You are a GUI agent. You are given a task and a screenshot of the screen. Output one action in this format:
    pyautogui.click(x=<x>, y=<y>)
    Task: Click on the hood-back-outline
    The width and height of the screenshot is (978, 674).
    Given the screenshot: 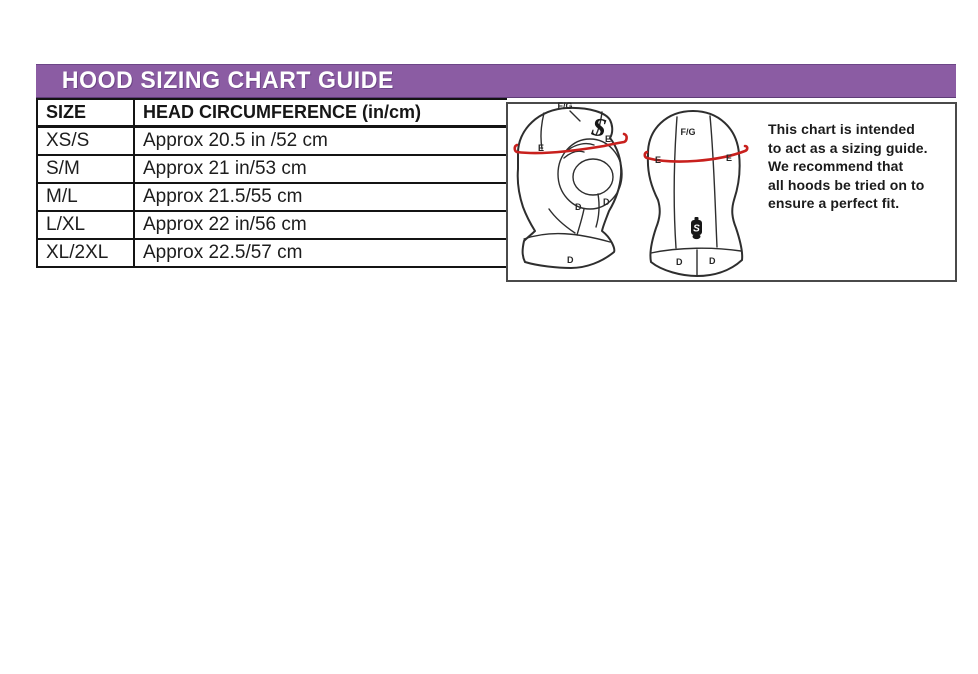 What is the action you would take?
    pyautogui.click(x=695, y=193)
    